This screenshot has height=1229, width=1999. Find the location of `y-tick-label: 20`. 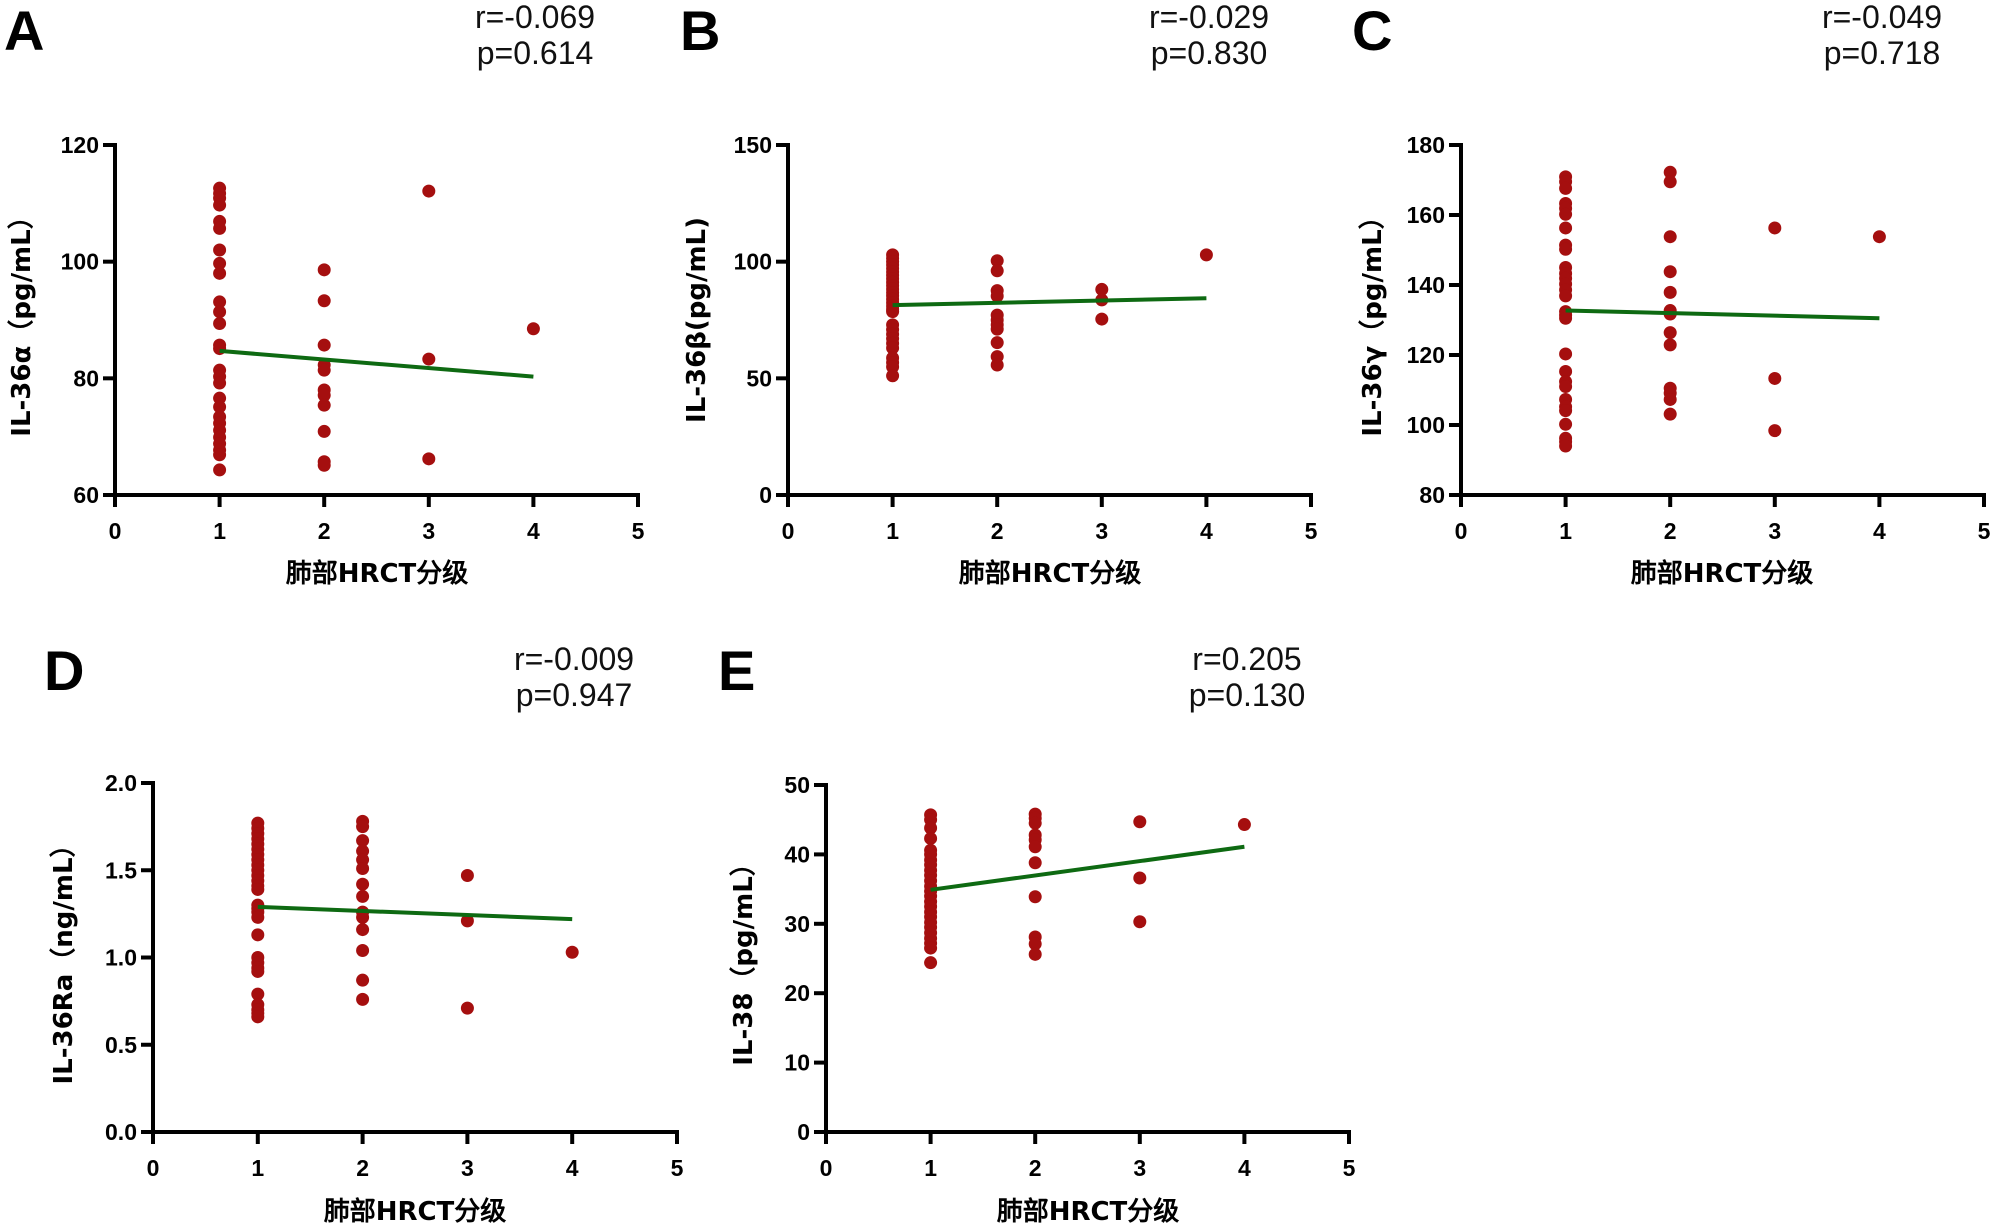

y-tick-label: 20 is located at coordinates (797, 993).